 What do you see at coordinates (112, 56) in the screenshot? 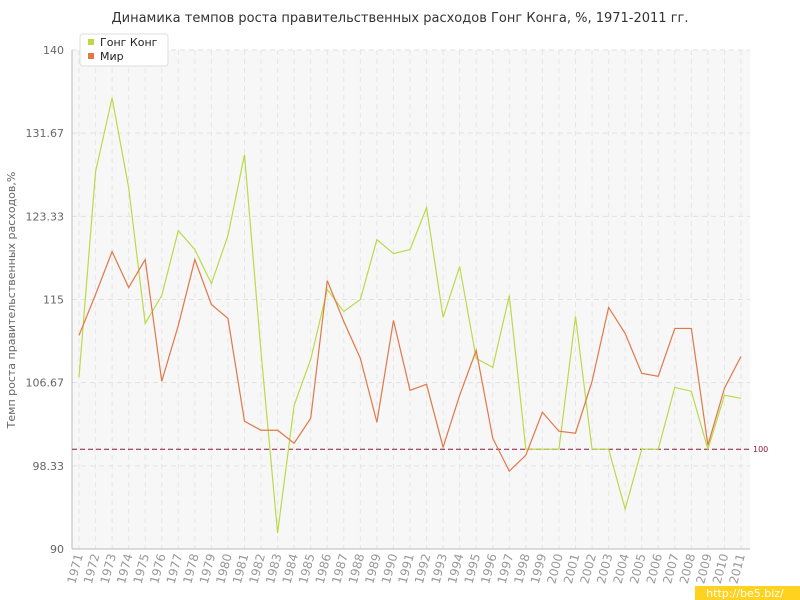
I see `legend-label: Мир` at bounding box center [112, 56].